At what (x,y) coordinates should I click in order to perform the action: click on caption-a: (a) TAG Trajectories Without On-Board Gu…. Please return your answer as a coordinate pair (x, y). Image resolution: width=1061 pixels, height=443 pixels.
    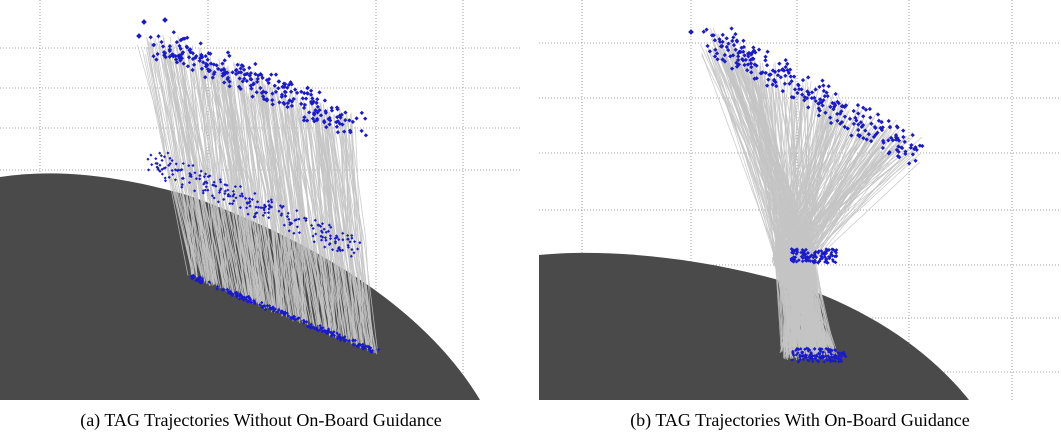
    Looking at the image, I should click on (261, 420).